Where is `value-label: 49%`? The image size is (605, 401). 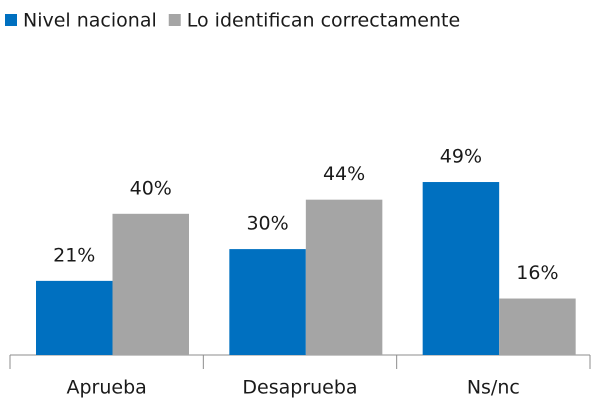
value-label: 49% is located at coordinates (461, 157).